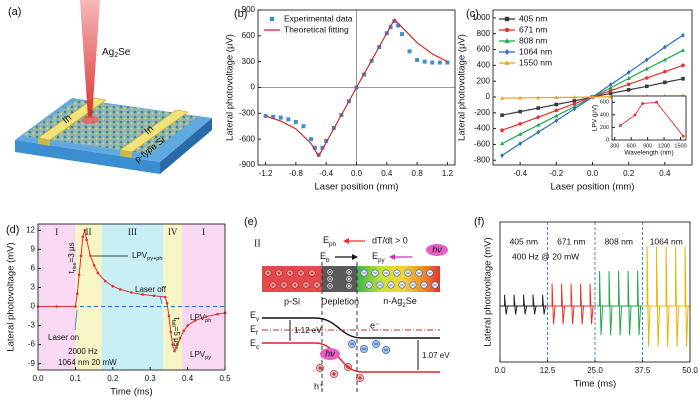 Image resolution: width=700 pixels, height=400 pixels. Describe the element at coordinates (14, 12) in the screenshot. I see `panel-label: (a)` at that location.